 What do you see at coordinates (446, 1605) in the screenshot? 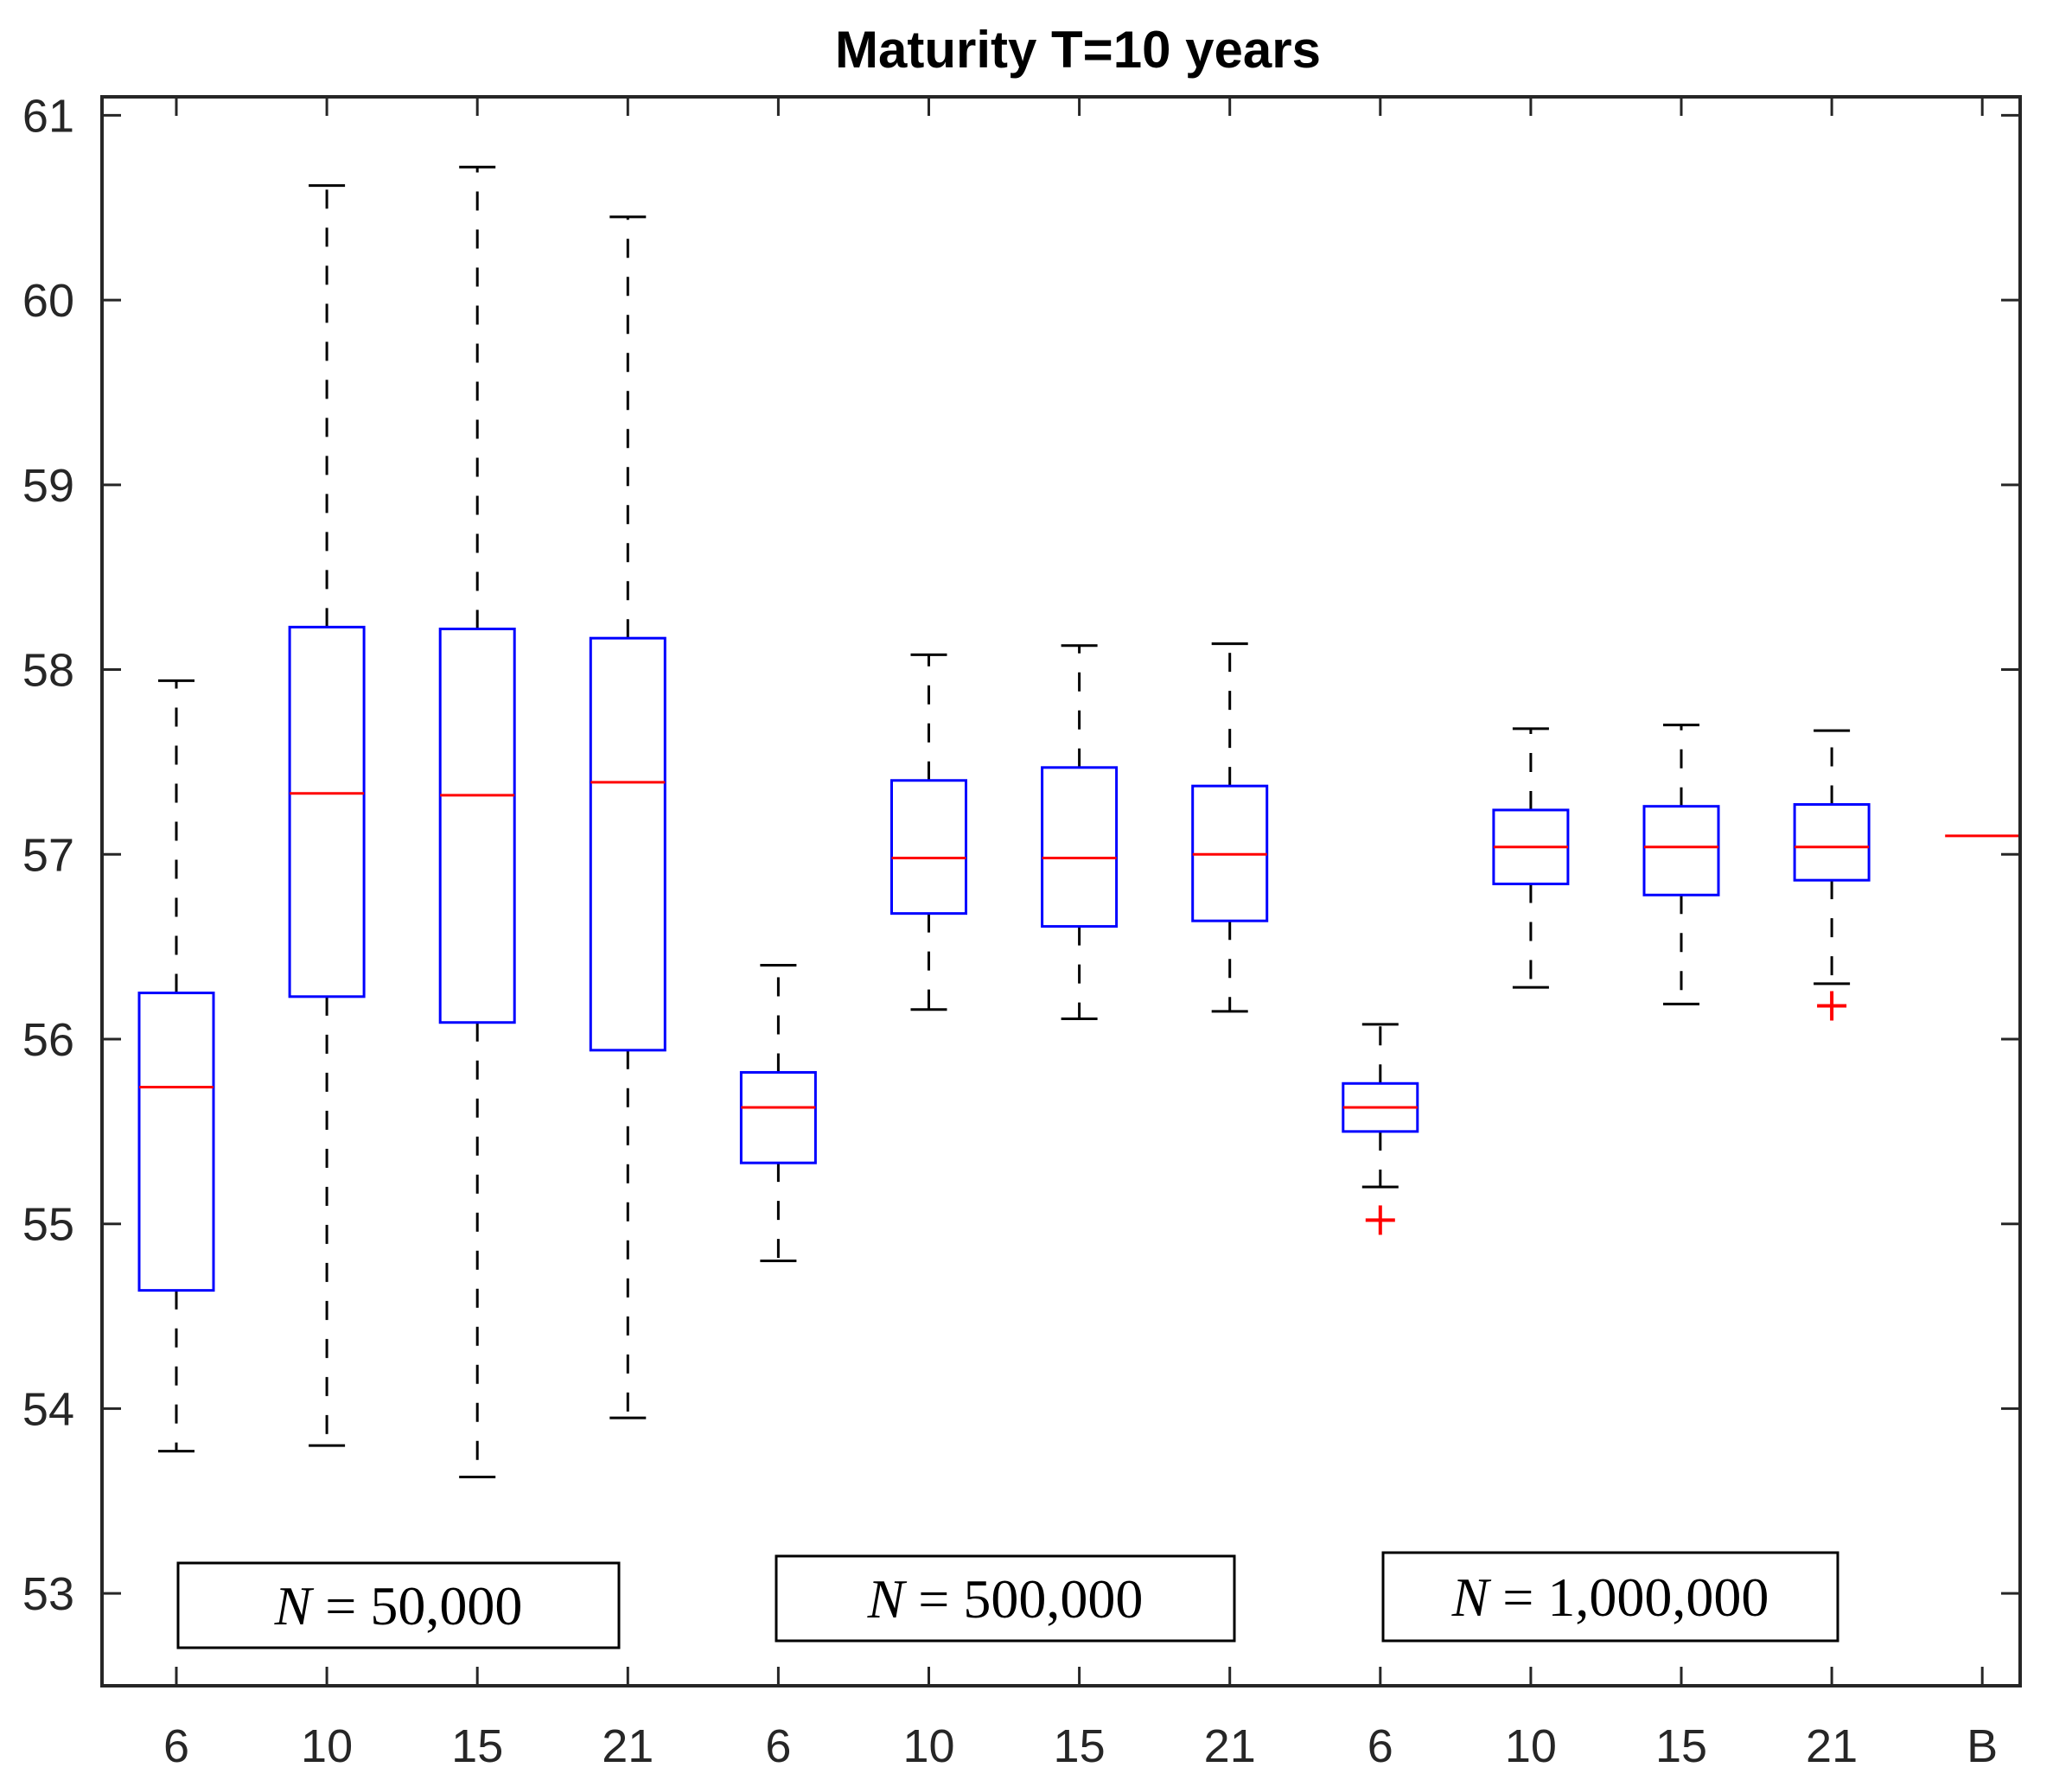
I see `annotation-rhs: 50,000` at bounding box center [446, 1605].